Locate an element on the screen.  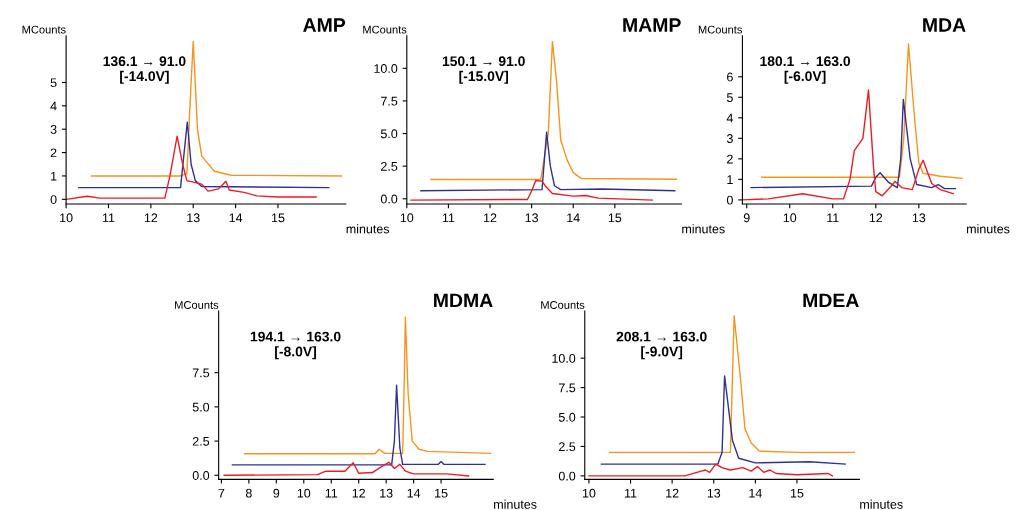
annotation: 136.1 → 91.0 [-14.0V] is located at coordinates (144, 70).